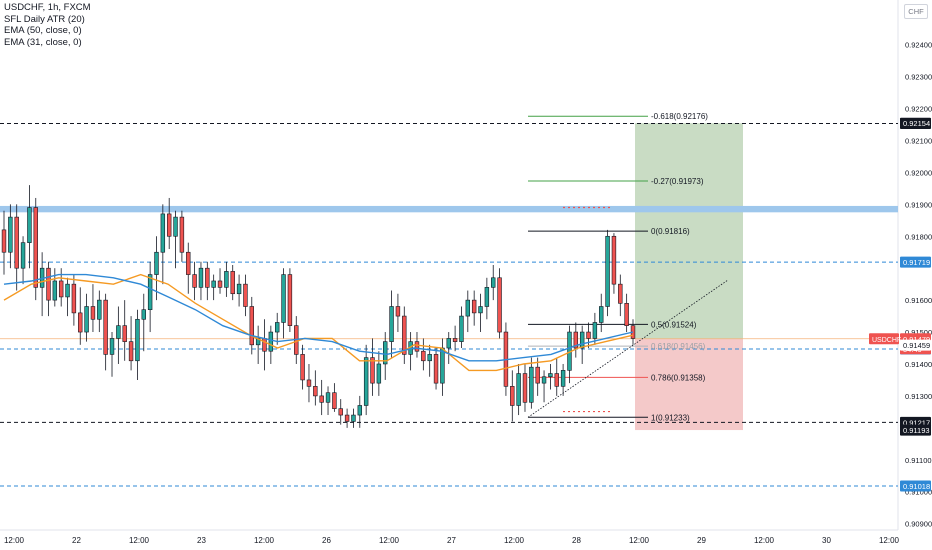  Describe the element at coordinates (916, 11) in the screenshot. I see `currency-badge: CHF` at that location.